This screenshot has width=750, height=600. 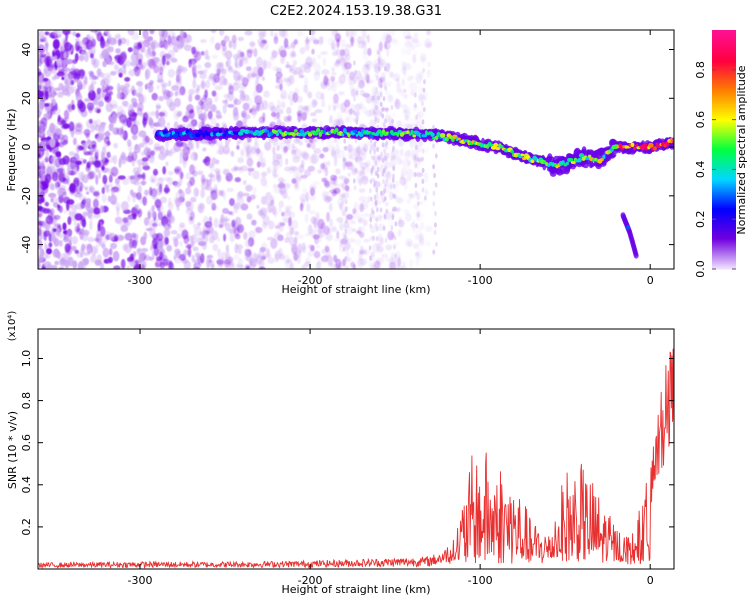 I want to click on branch-core, so click(x=628, y=227).